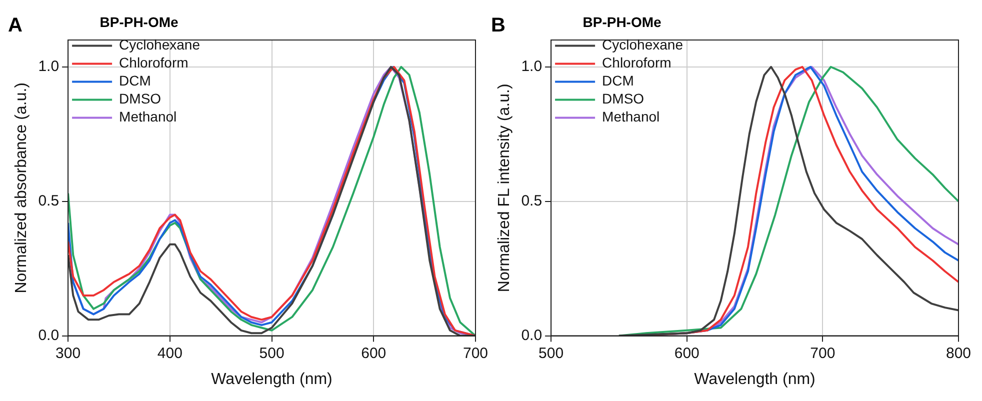  What do you see at coordinates (68, 353) in the screenshot?
I see `x-tick-label: 300` at bounding box center [68, 353].